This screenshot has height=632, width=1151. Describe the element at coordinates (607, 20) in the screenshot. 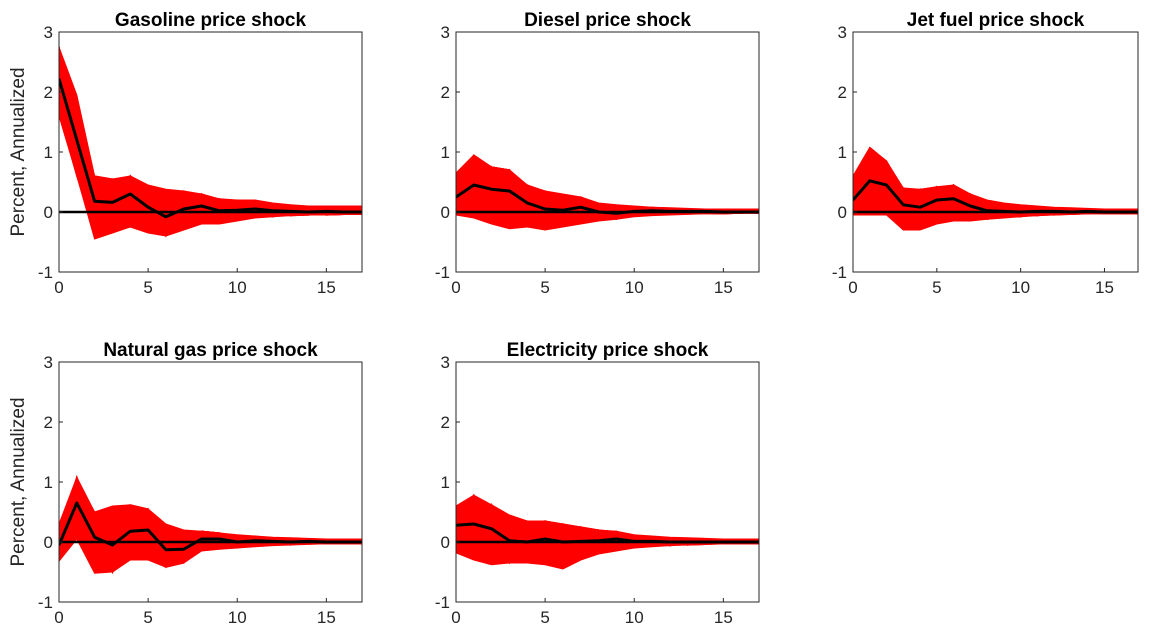

I see `panel-title: Diesel price shock` at that location.